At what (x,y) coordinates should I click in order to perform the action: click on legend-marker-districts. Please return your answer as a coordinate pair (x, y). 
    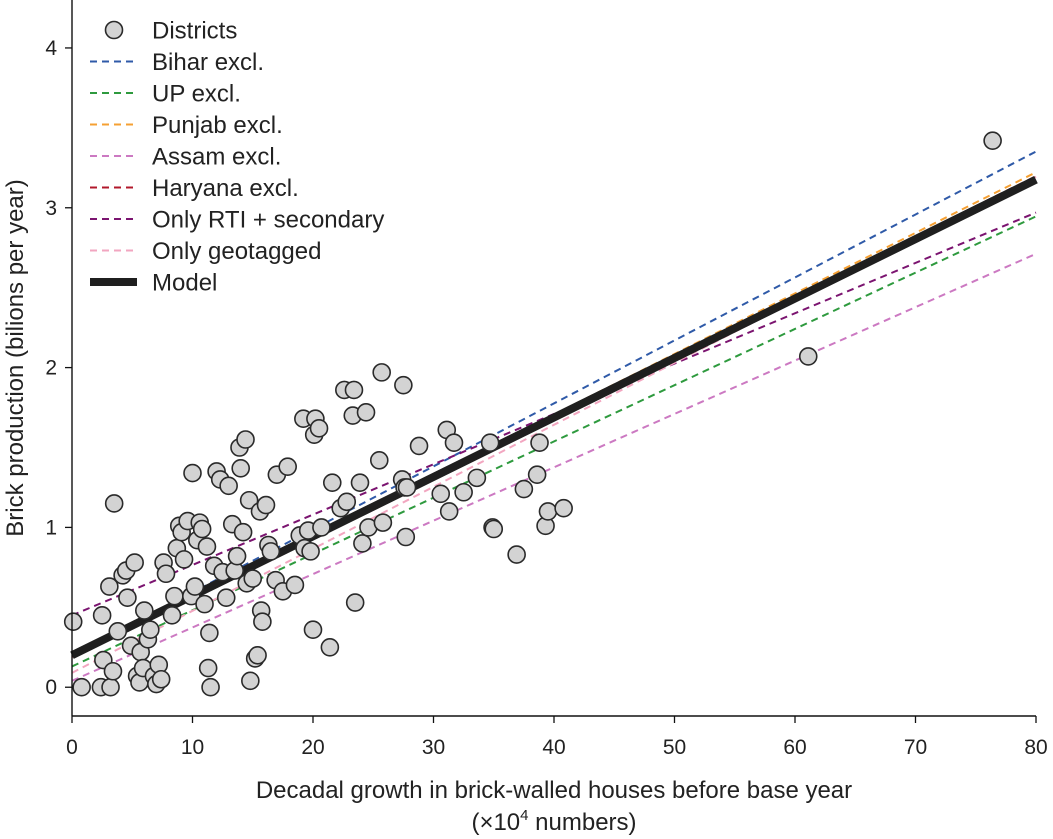
    Looking at the image, I should click on (114, 30).